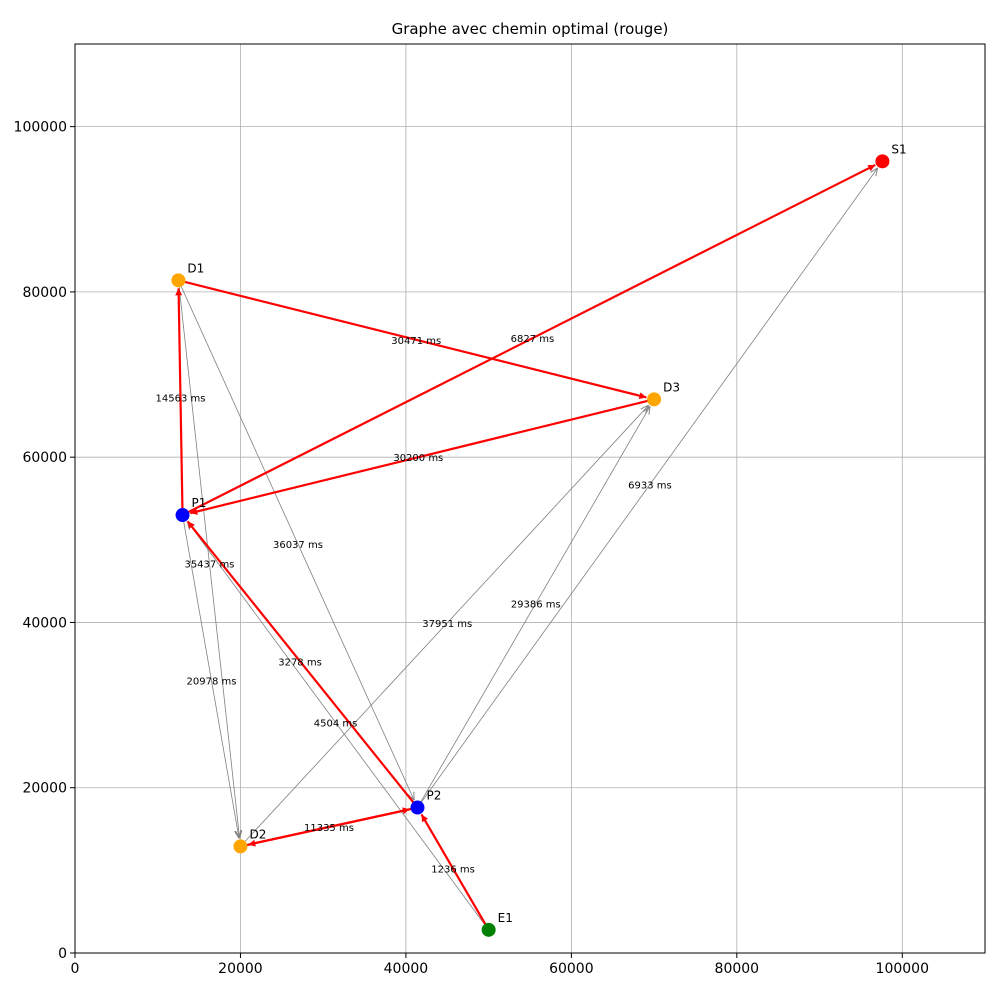  I want to click on x-tick-label: 40000, so click(406, 969).